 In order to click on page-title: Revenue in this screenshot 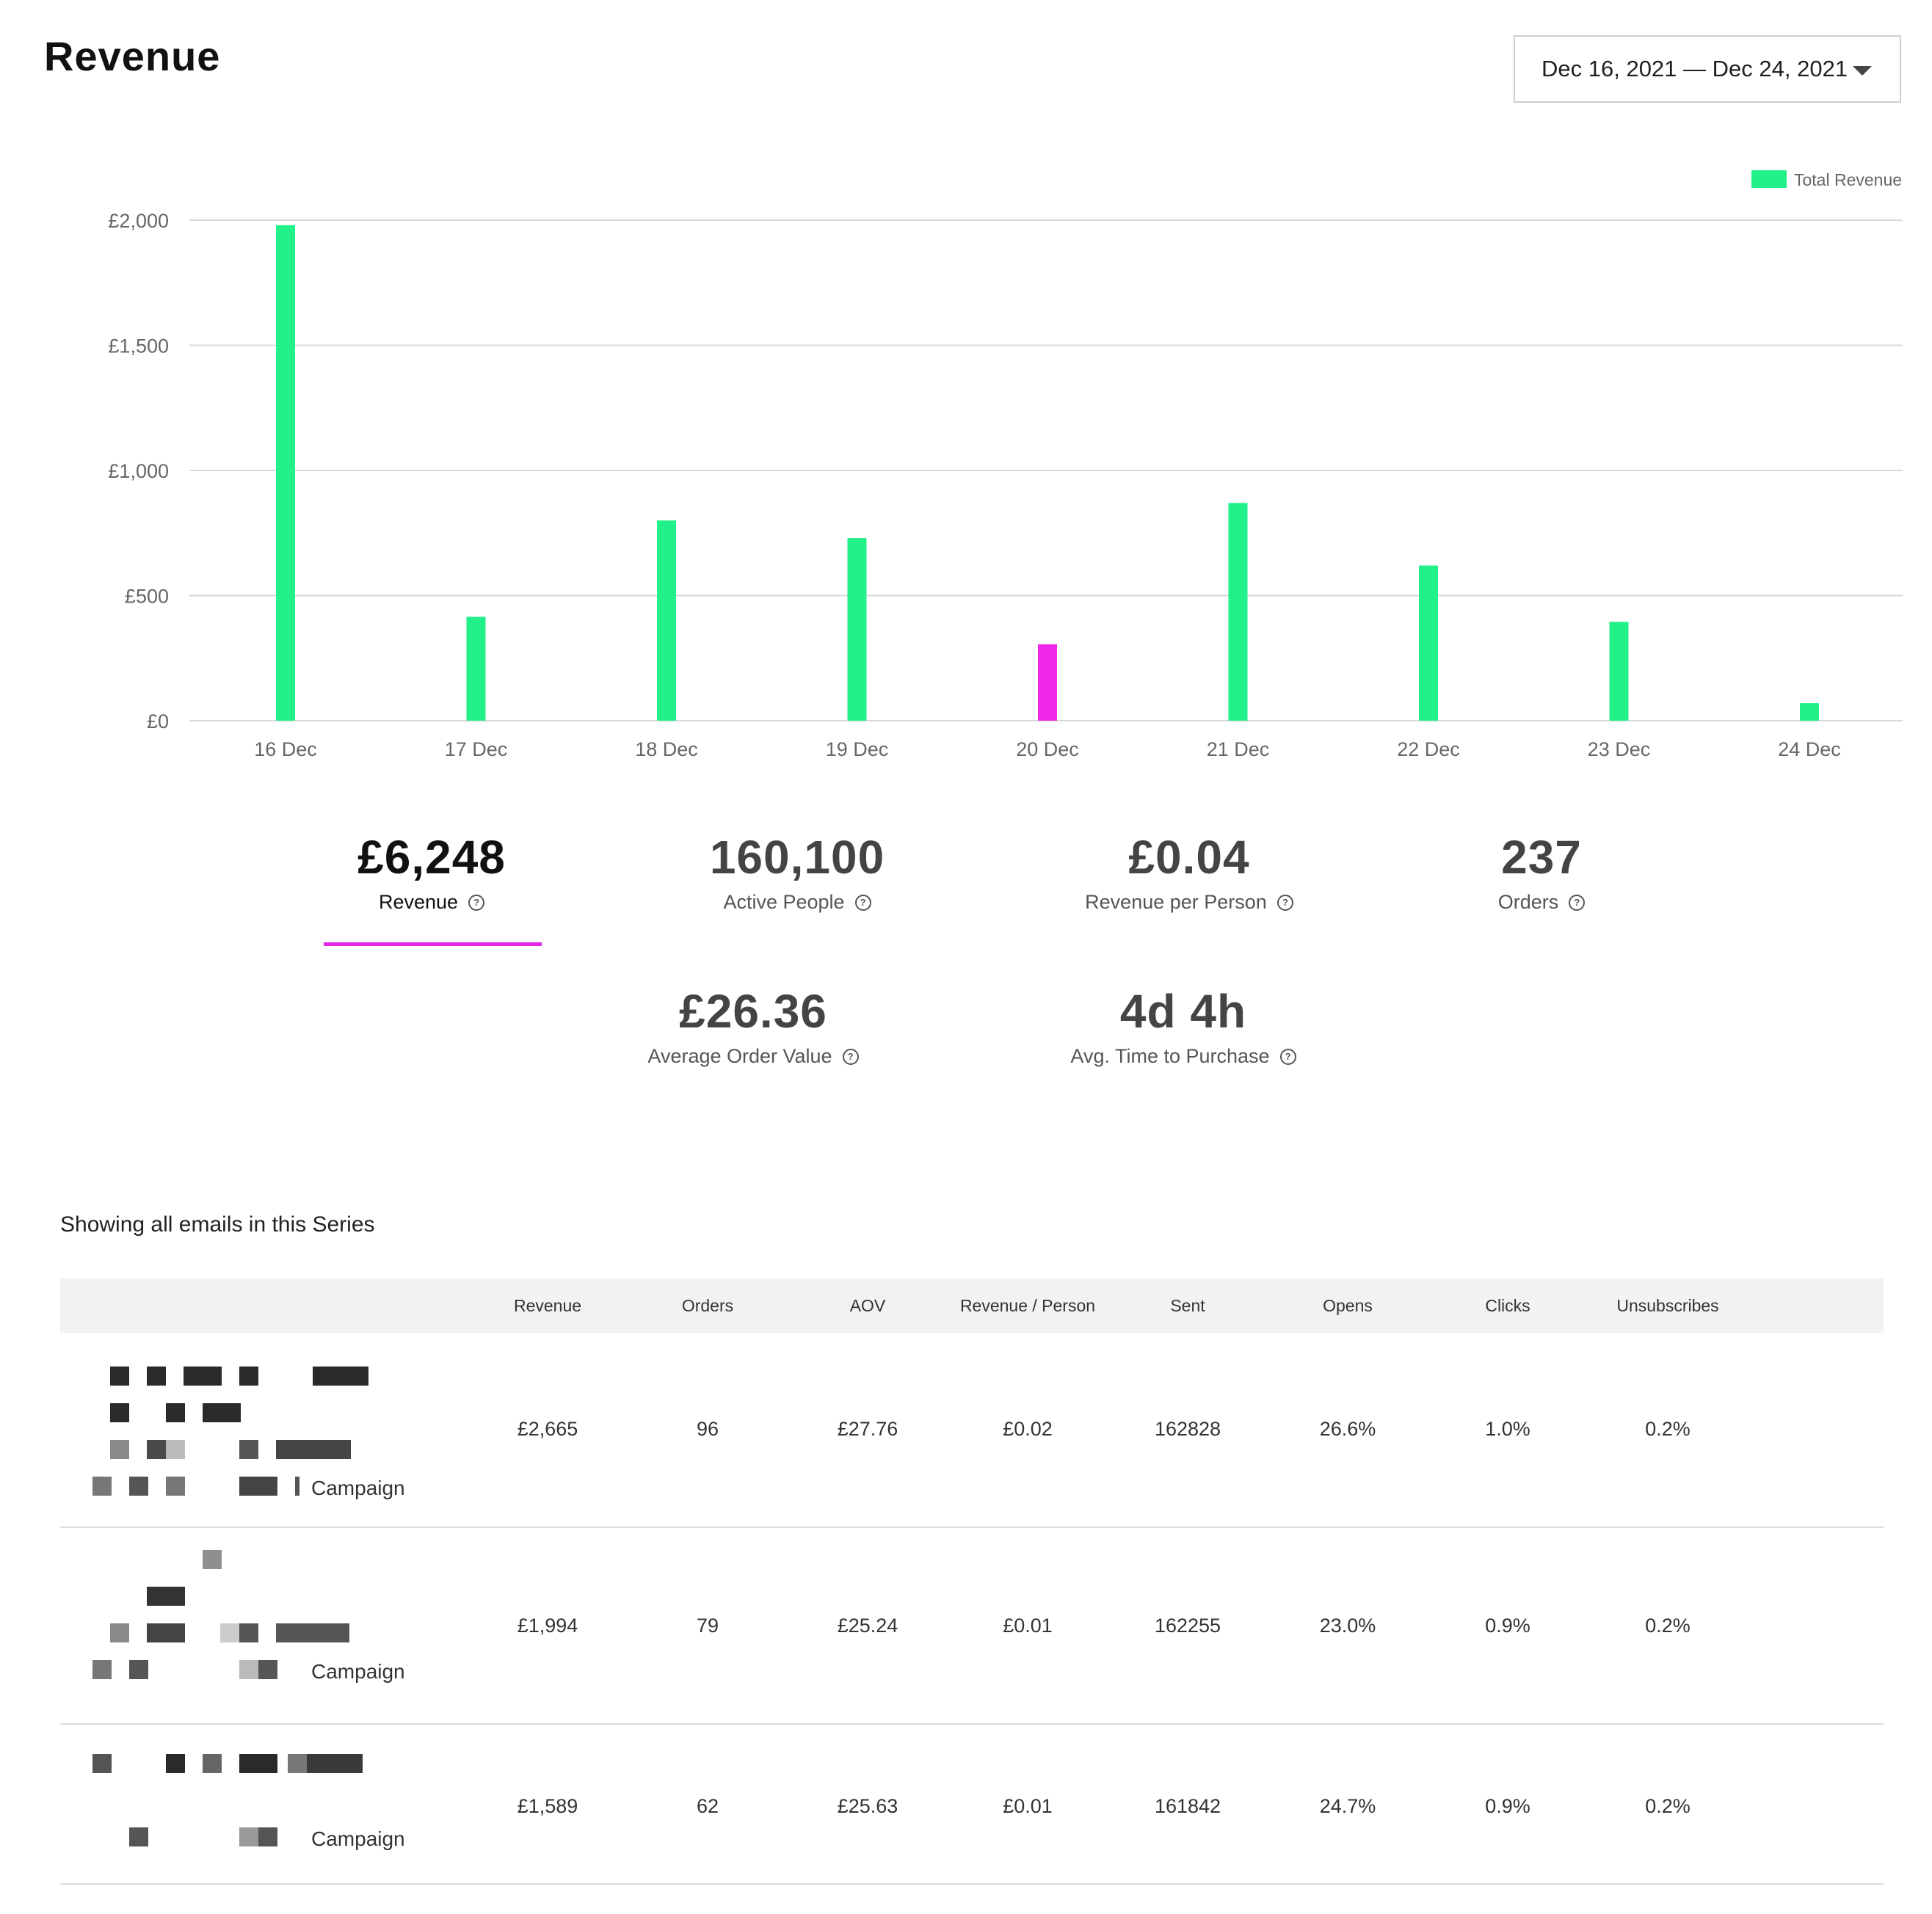, I will do `click(132, 56)`.